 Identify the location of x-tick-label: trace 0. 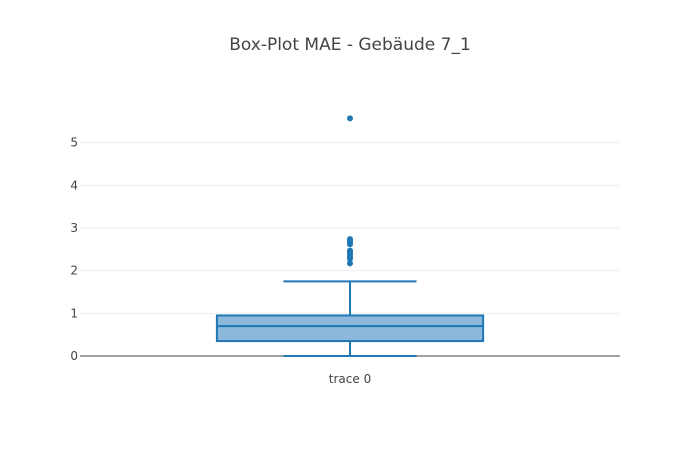
(350, 379).